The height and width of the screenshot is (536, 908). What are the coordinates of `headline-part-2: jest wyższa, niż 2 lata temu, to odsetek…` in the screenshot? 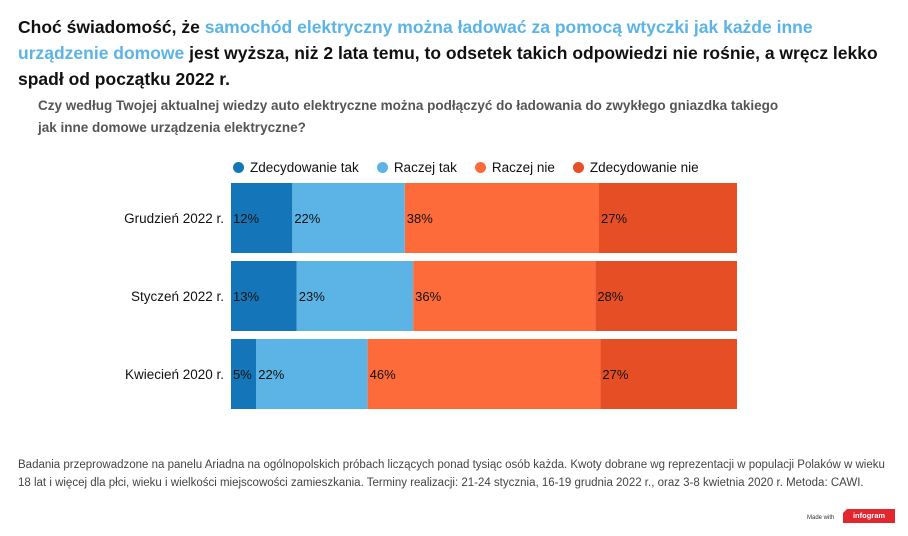 It's located at (448, 66).